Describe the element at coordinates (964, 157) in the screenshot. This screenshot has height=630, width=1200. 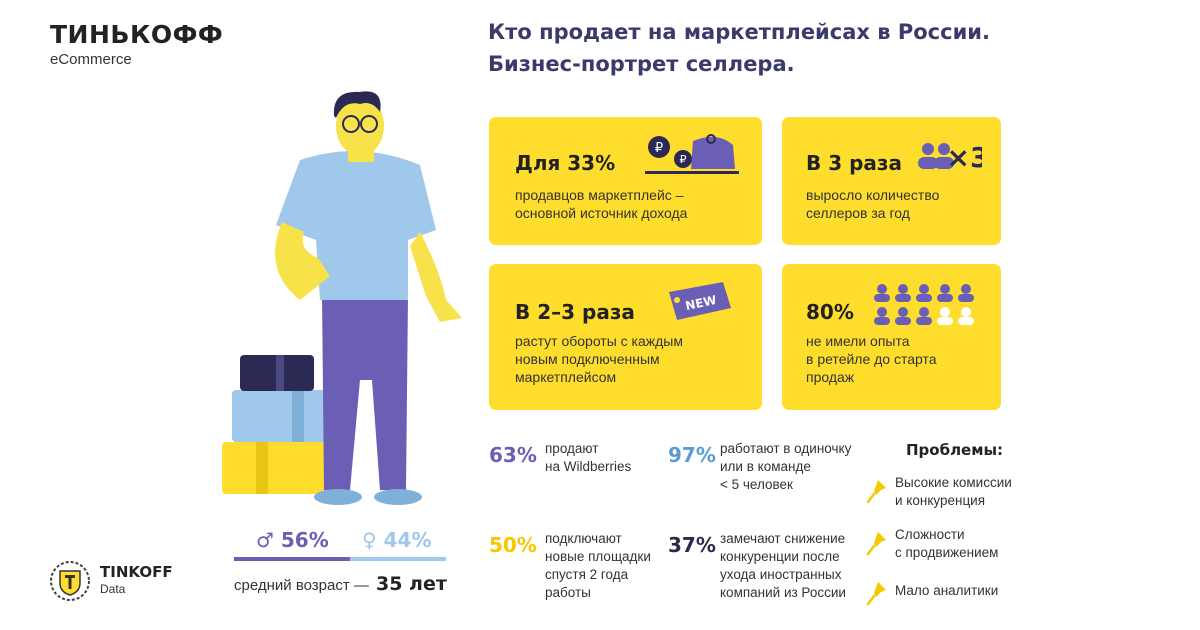
I see `svg-text: ×3` at that location.